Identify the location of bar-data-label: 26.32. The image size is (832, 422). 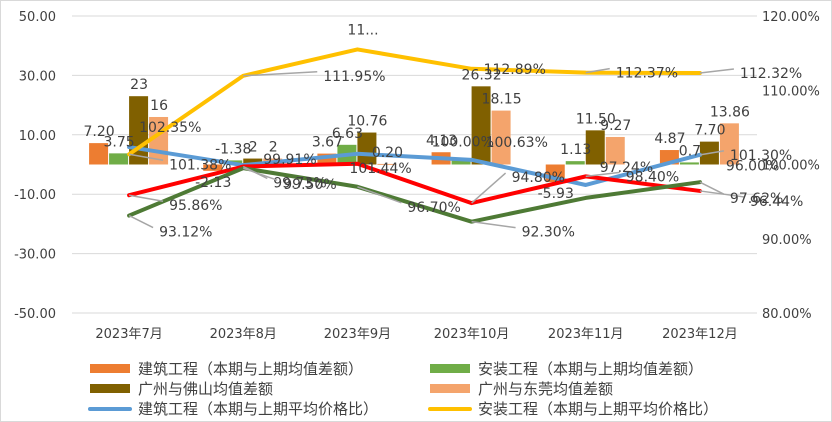
(482, 75).